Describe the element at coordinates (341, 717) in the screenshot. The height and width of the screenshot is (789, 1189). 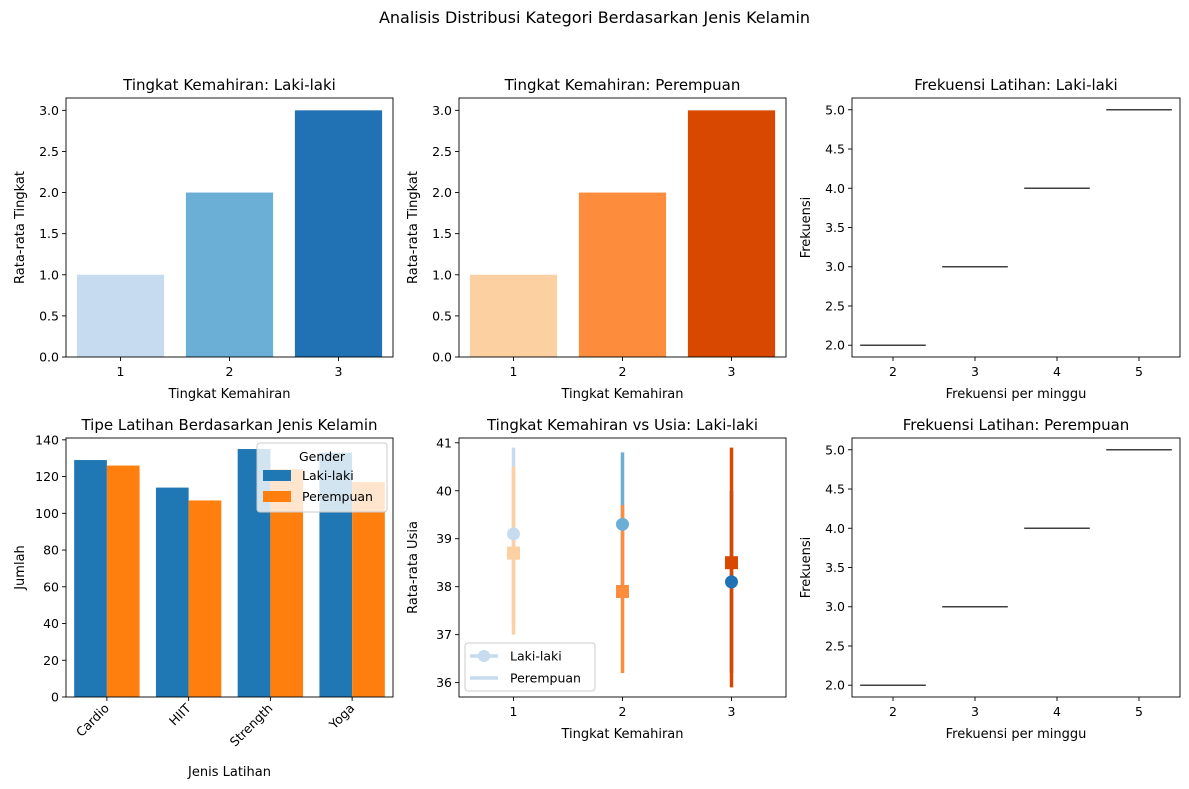
I see `x-tick-label: Yoga` at that location.